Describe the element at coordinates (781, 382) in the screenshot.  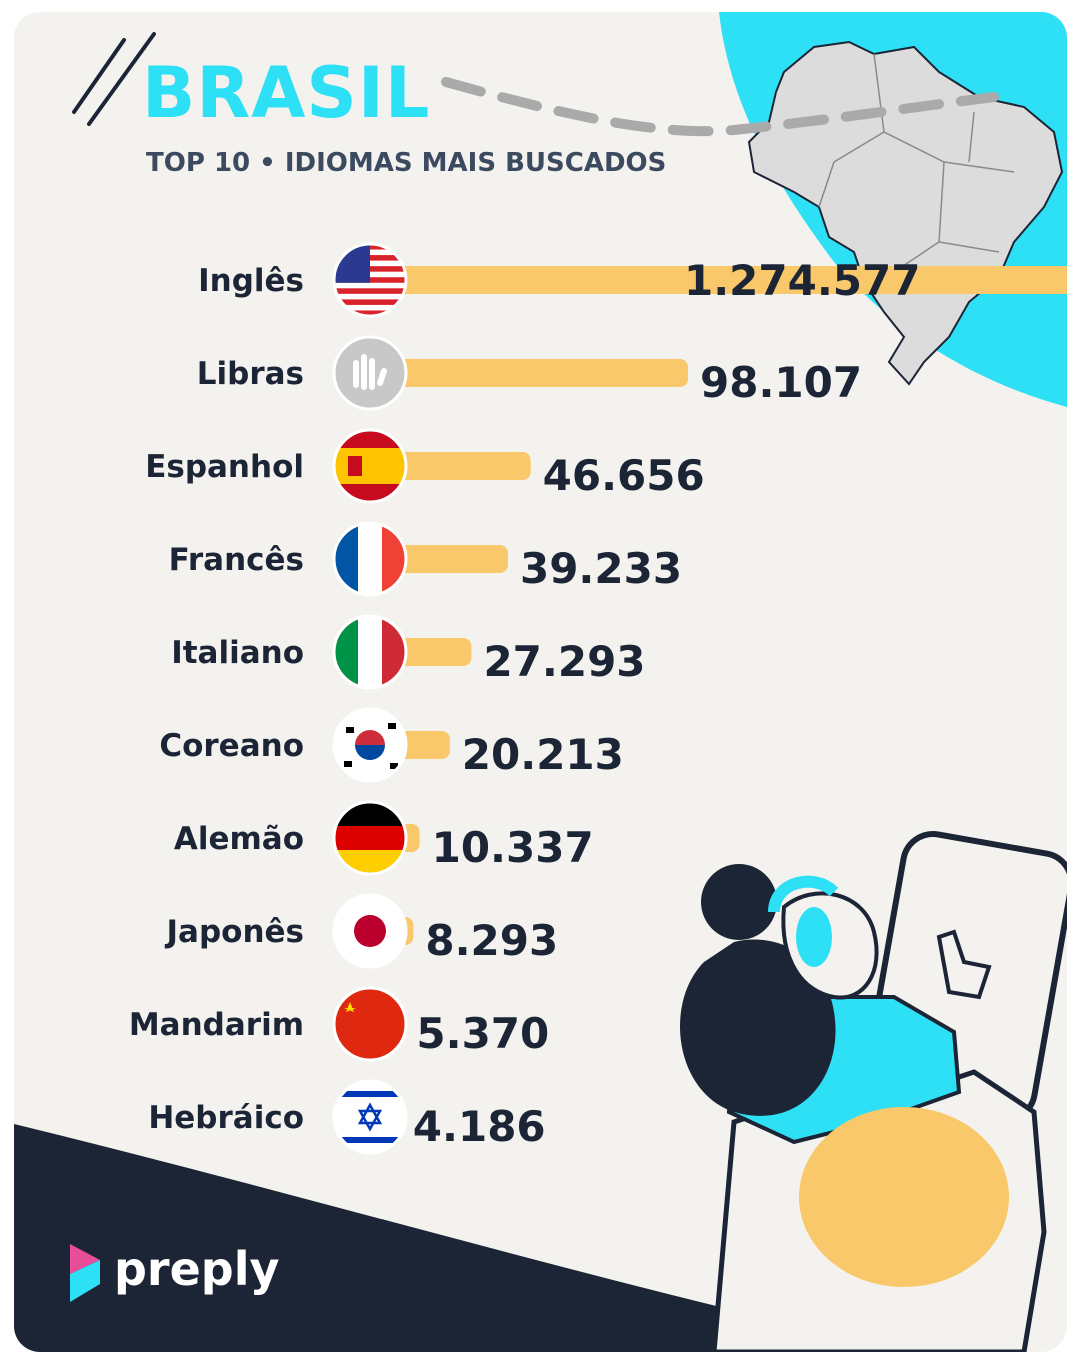
I see `value-label: 98.107` at that location.